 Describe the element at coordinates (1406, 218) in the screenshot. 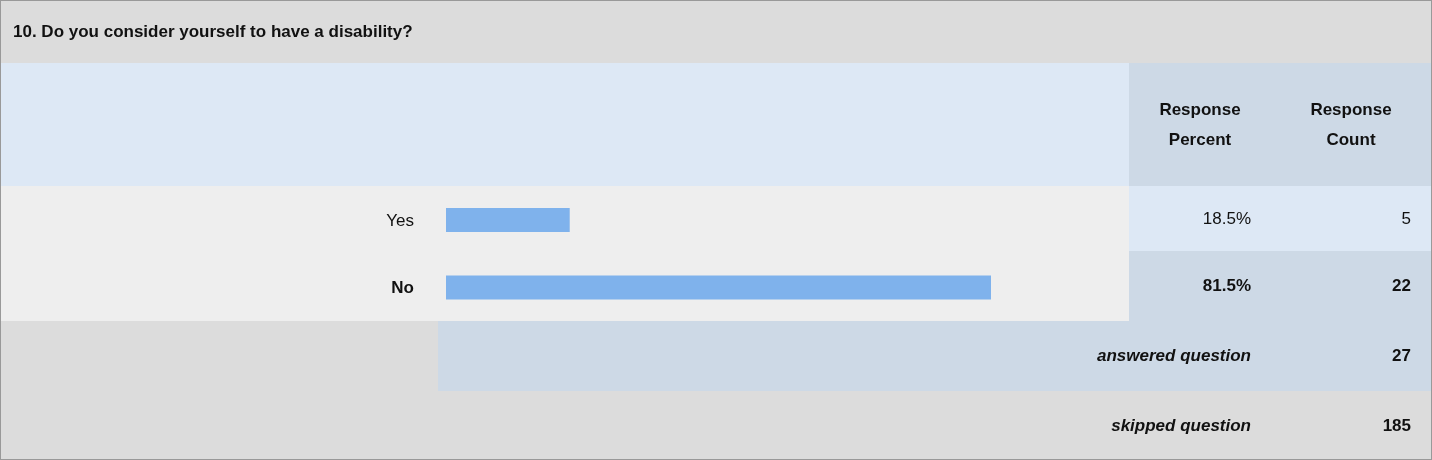

I see `text: 5` at that location.